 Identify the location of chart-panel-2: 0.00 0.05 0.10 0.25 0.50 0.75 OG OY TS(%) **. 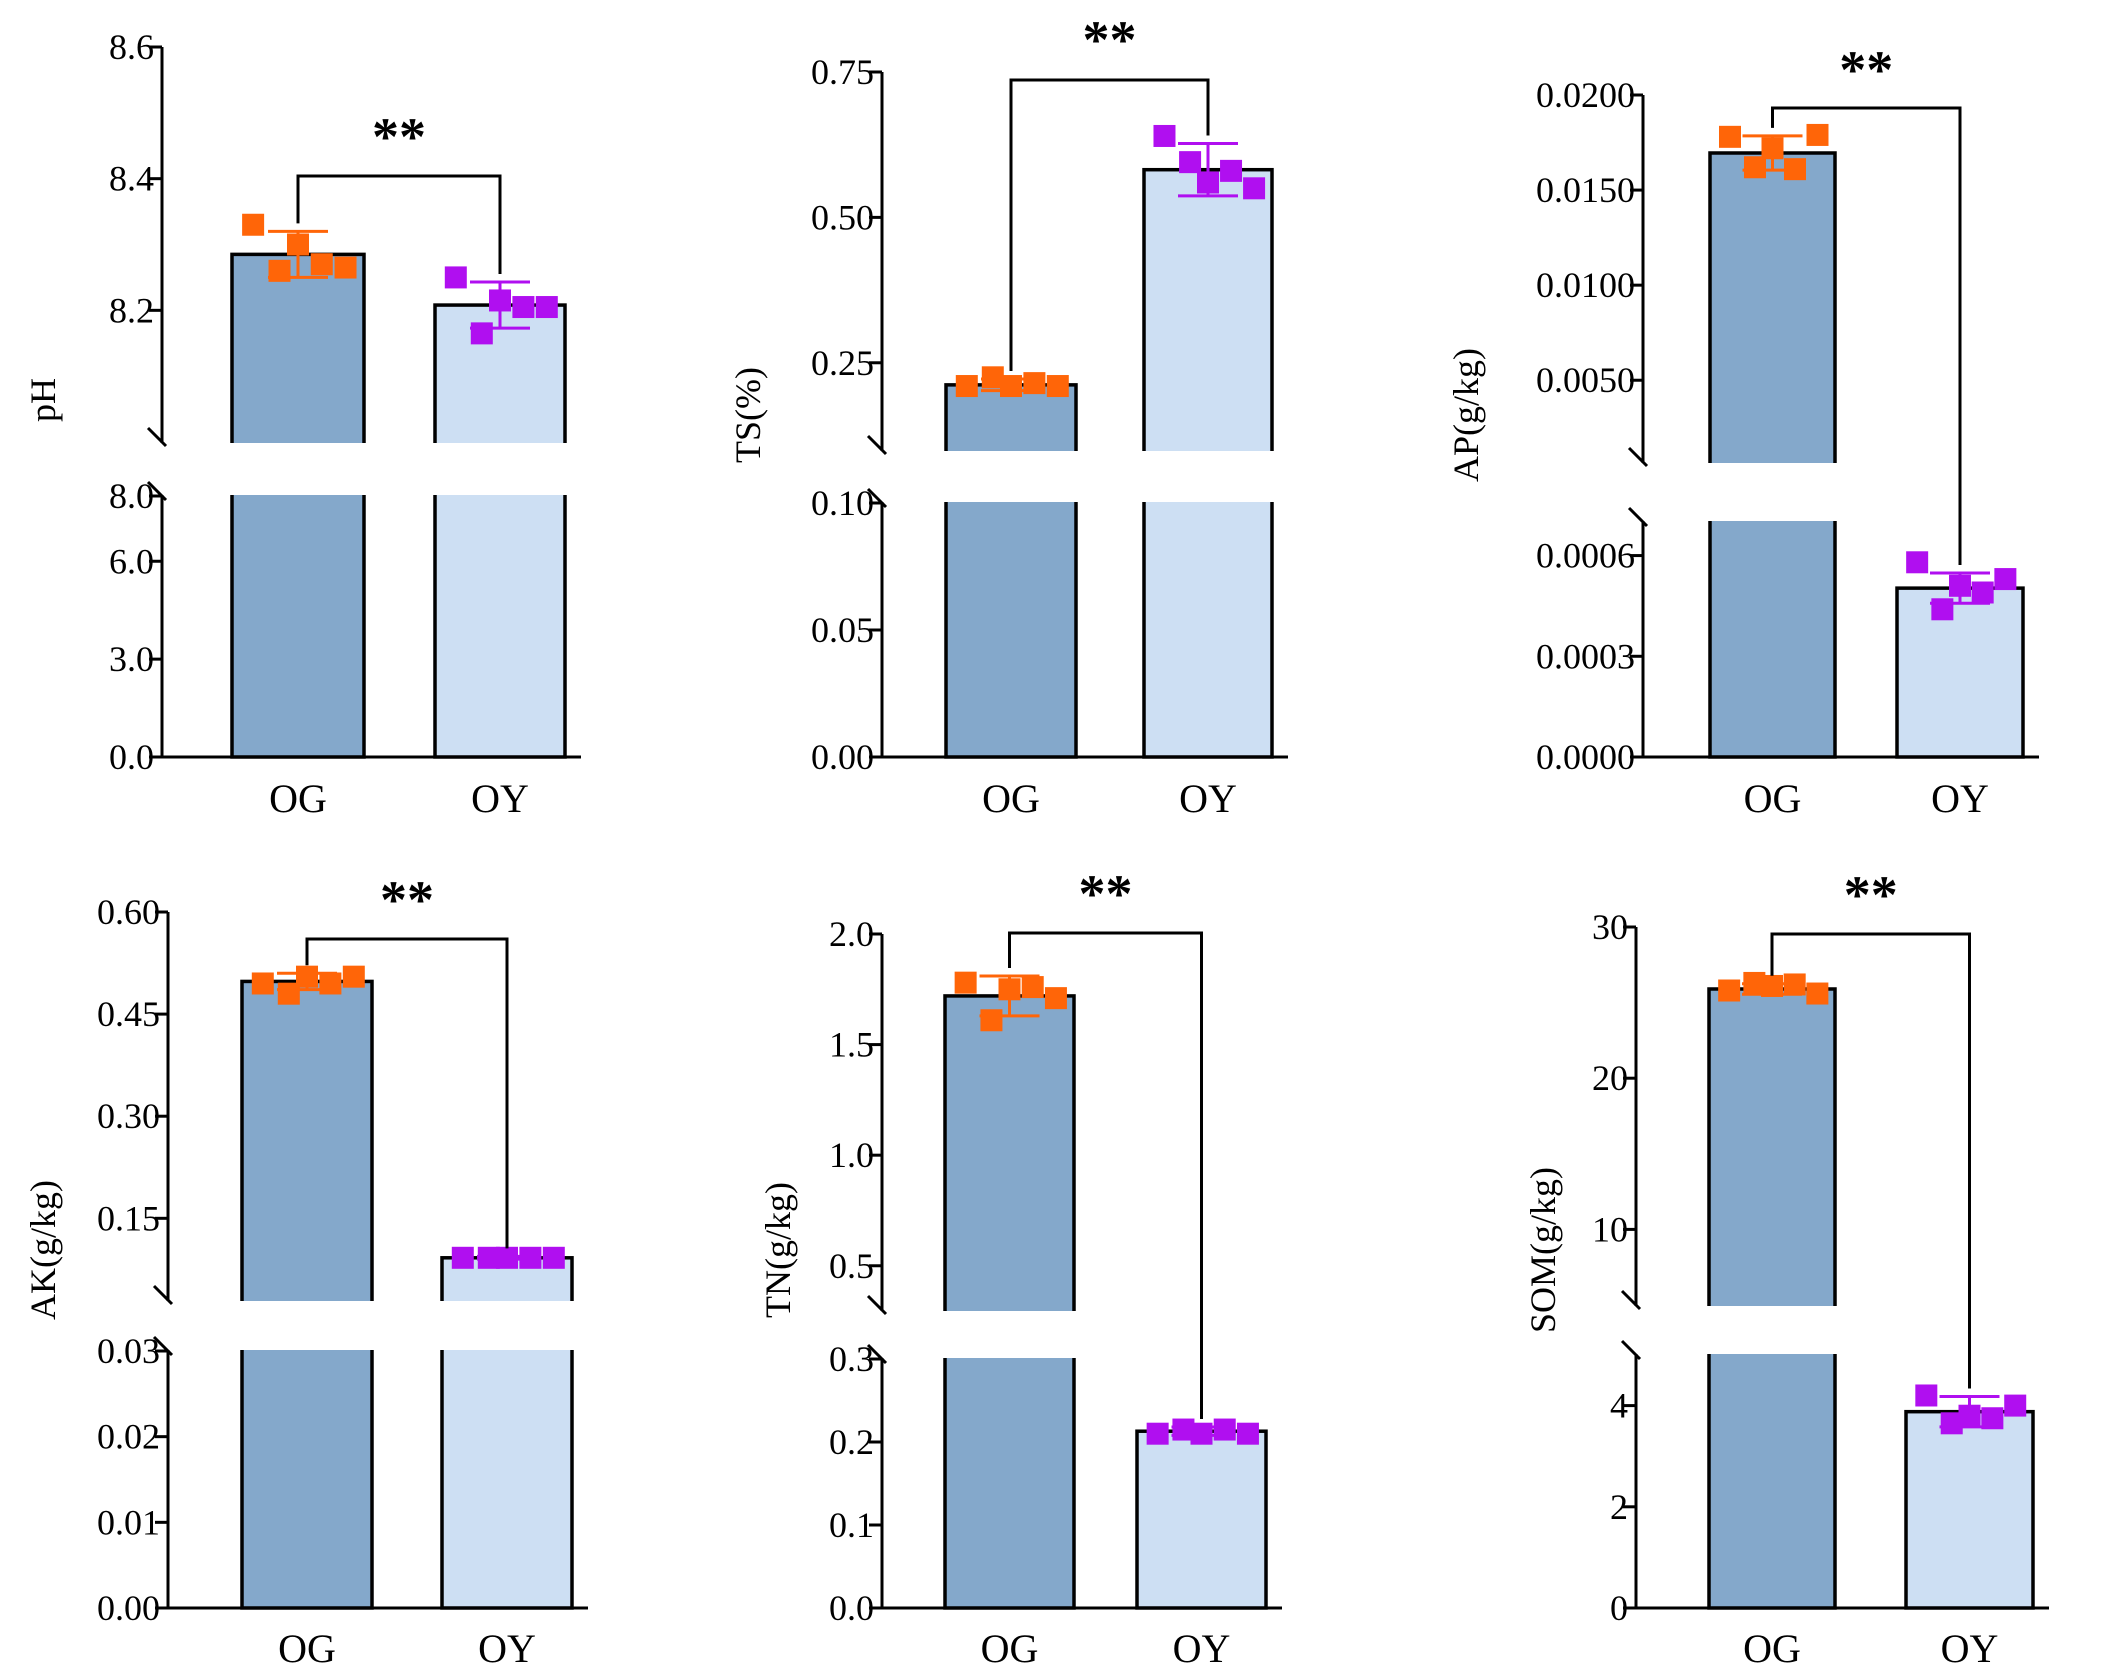
(1008, 415).